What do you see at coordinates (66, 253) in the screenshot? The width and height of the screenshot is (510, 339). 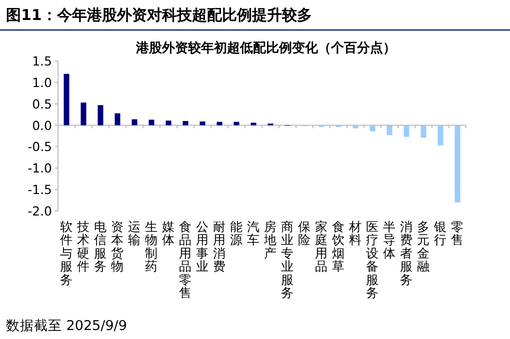 I see `x-tick-label: 软件与服务` at bounding box center [66, 253].